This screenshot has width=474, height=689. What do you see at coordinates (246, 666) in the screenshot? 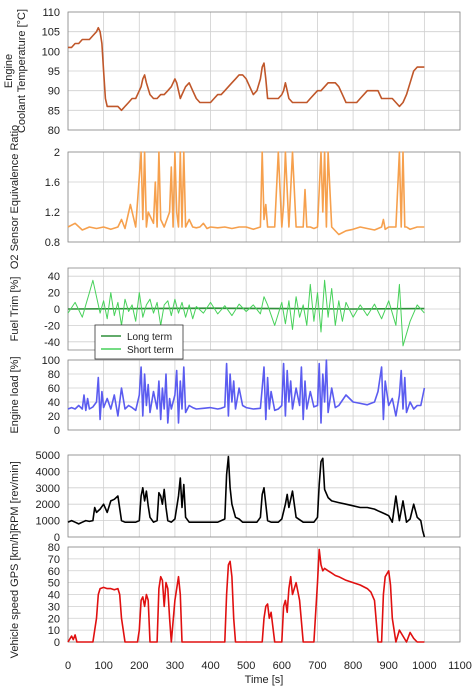
I see `x-tick-label: 500` at bounding box center [246, 666].